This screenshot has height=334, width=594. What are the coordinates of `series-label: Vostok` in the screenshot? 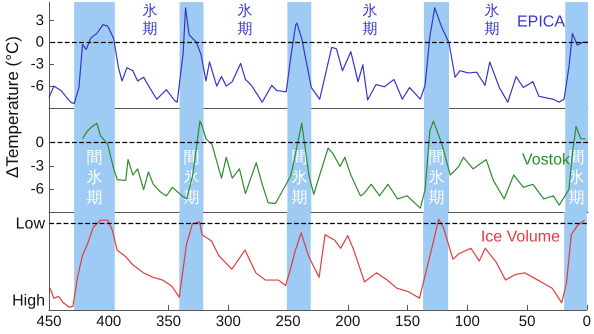 It's located at (546, 160).